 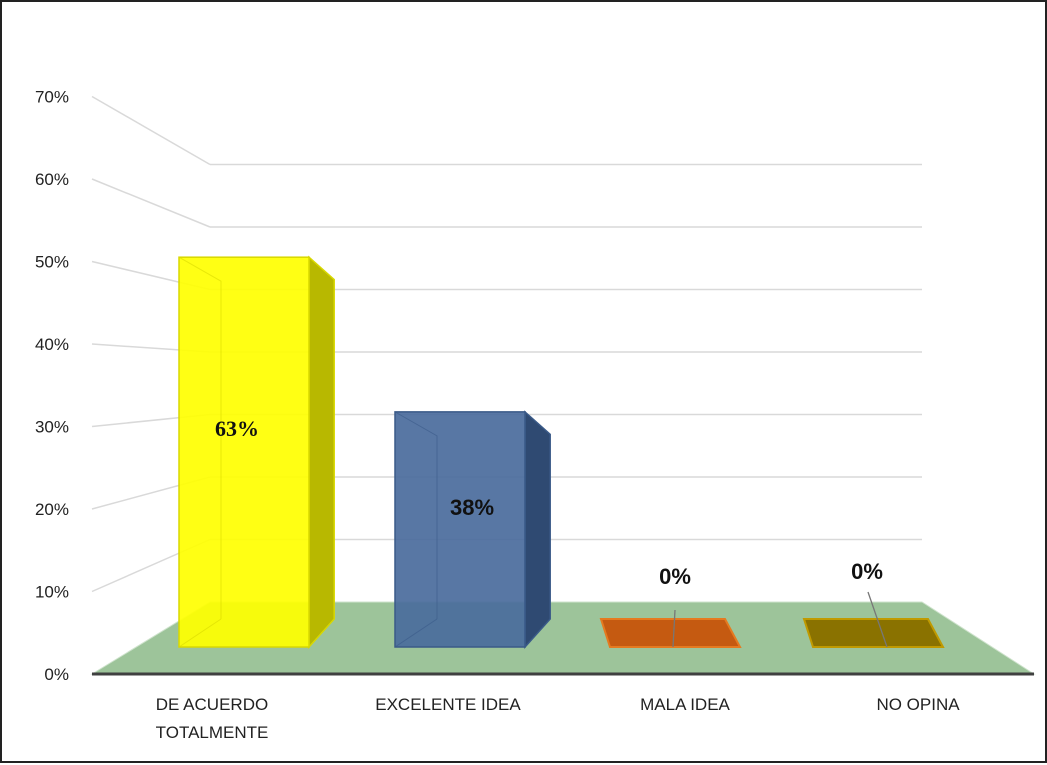 What do you see at coordinates (212, 718) in the screenshot?
I see `x-category-label: DE ACUERDO TOTALMENTE` at bounding box center [212, 718].